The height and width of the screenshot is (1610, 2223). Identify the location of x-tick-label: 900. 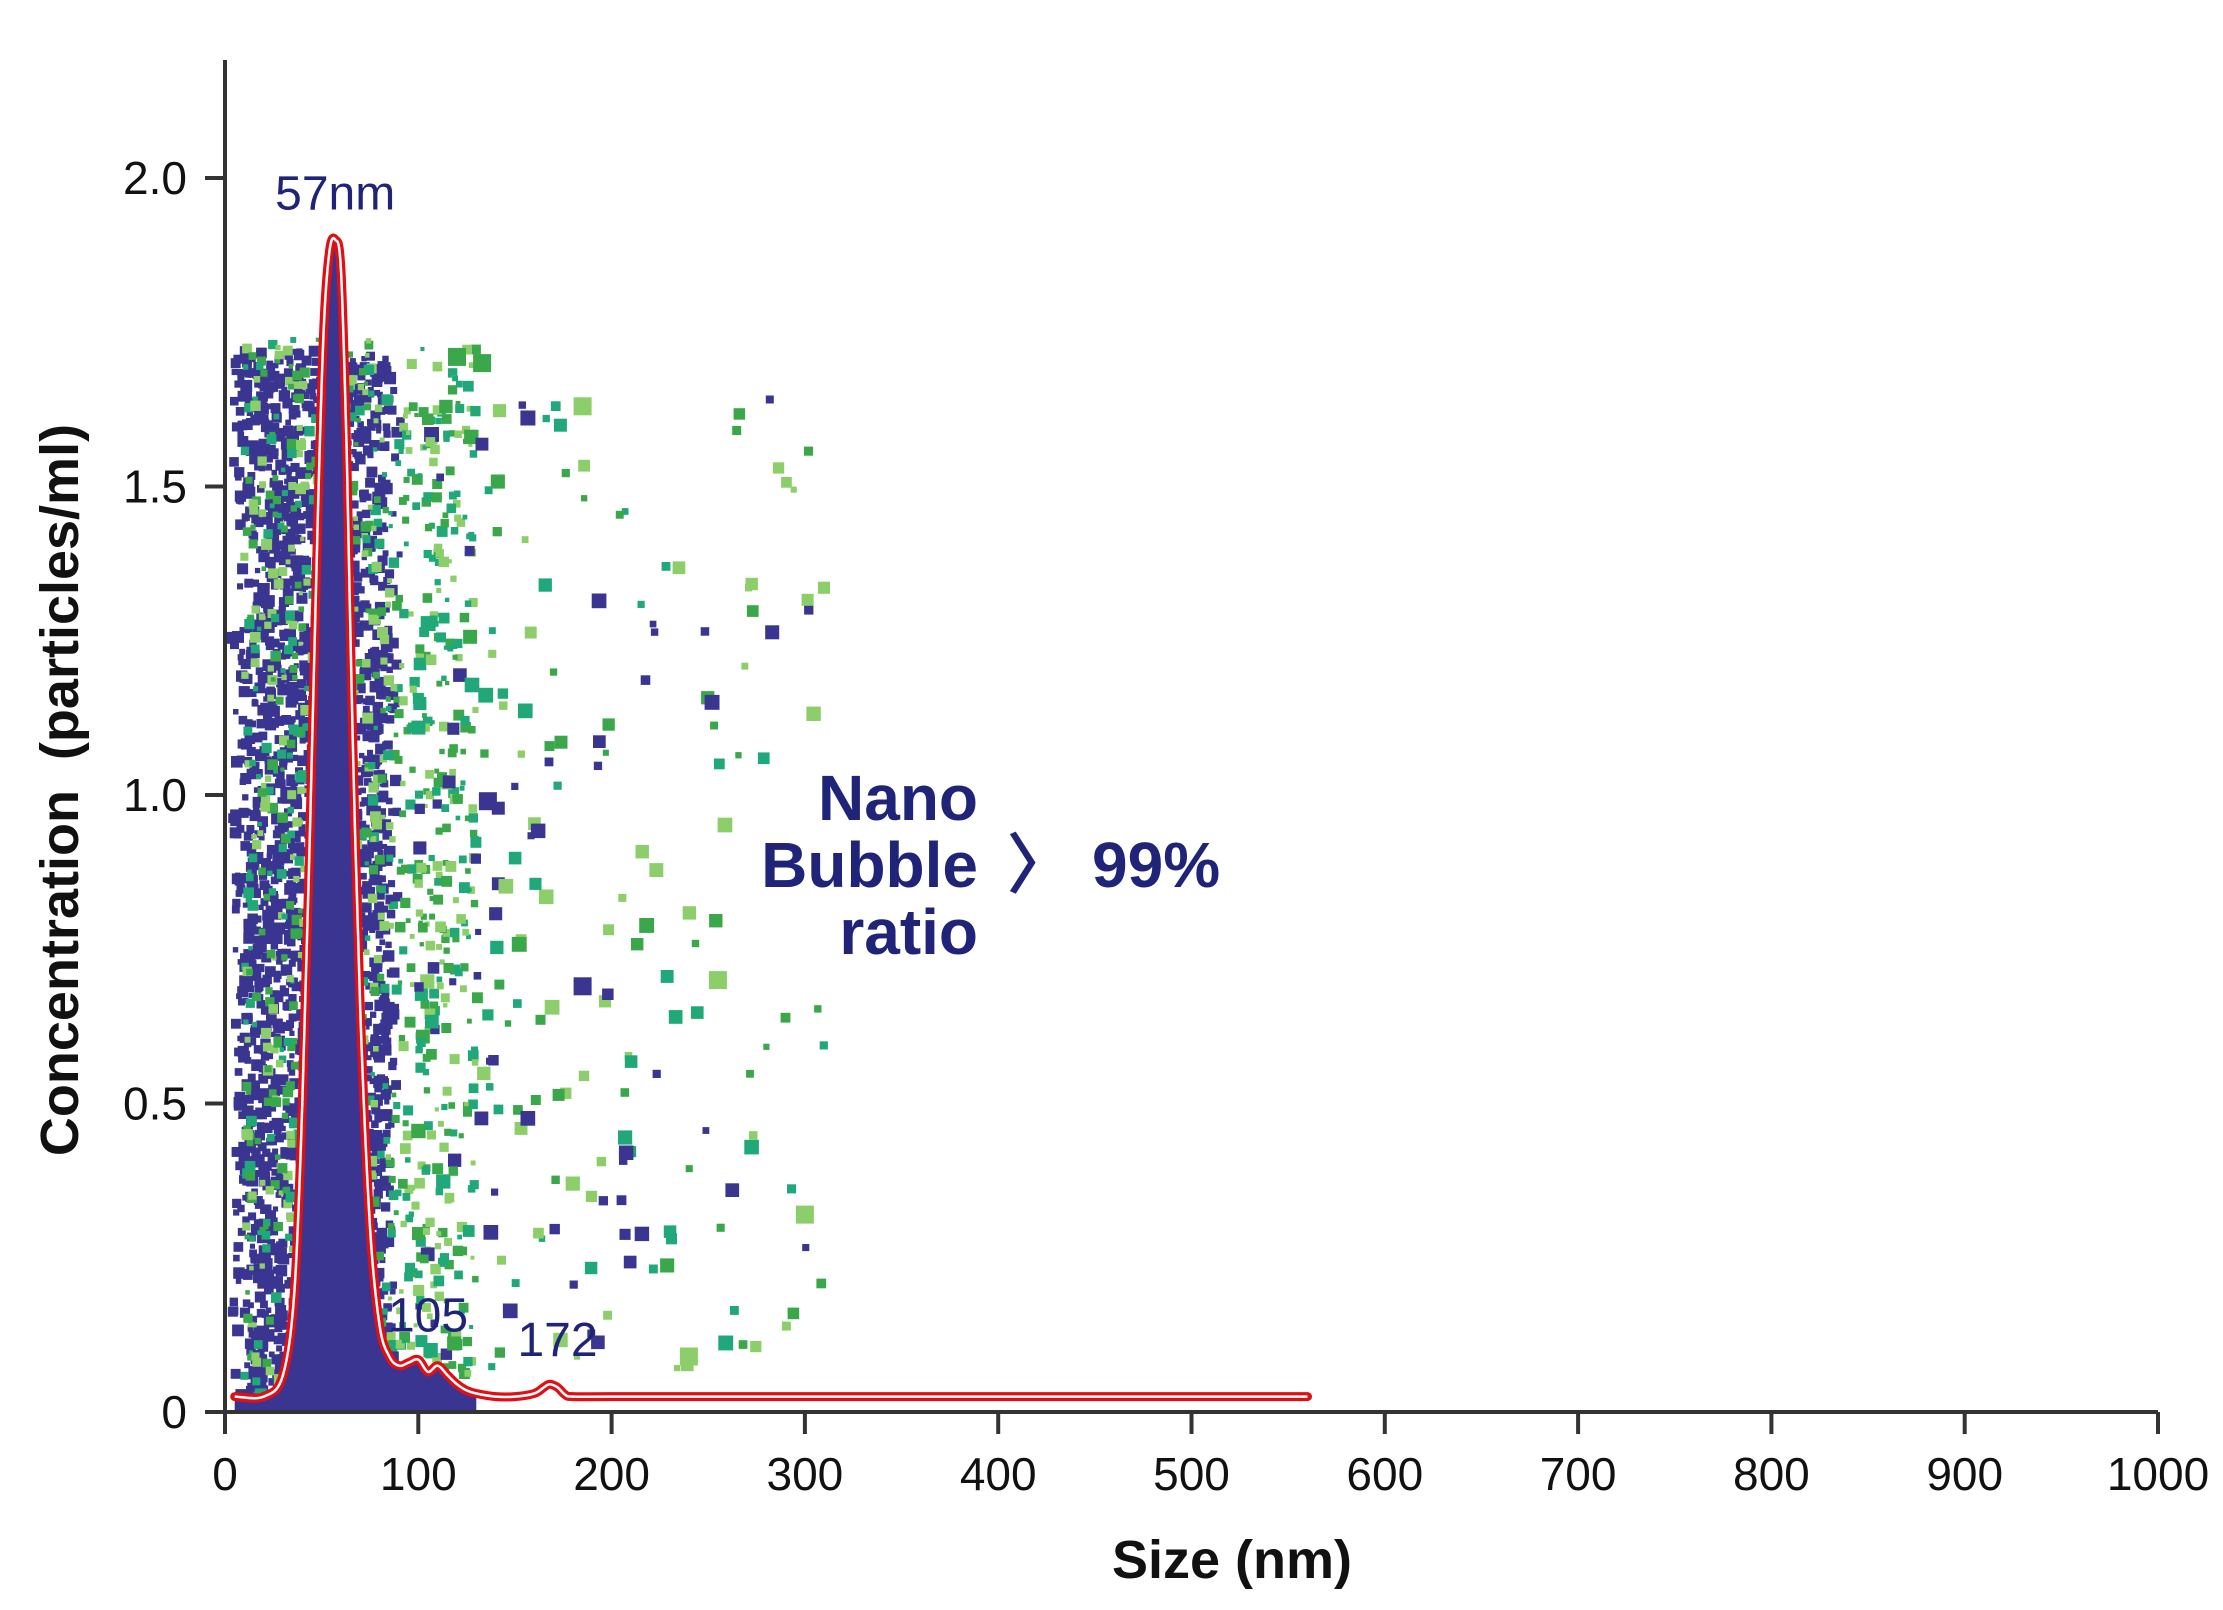
(1964, 1474).